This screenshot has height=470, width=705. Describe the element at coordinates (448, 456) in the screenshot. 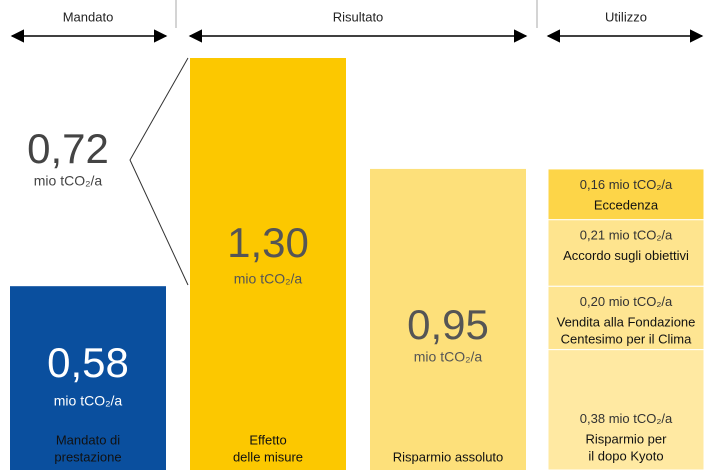

I see `bar-label: Risparmio assoluto` at that location.